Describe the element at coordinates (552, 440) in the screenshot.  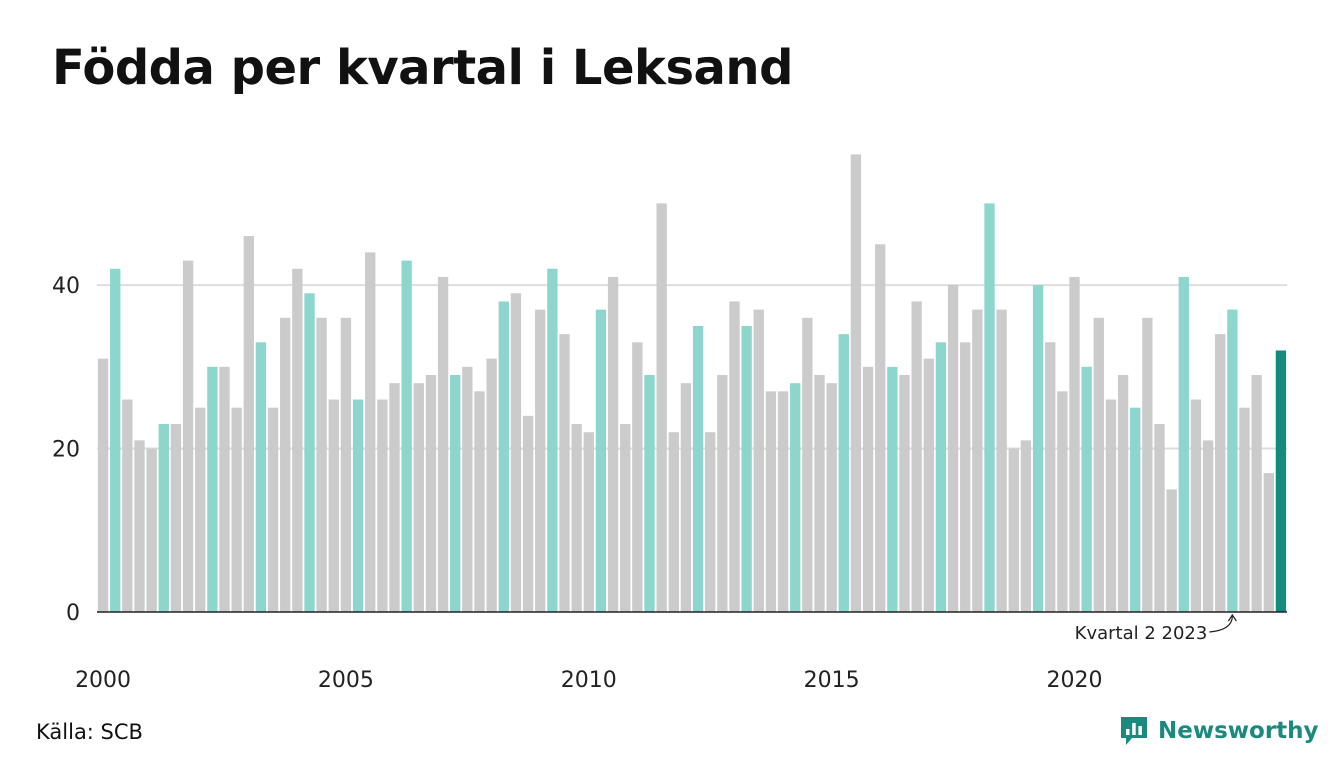
I see `bar: 2009 Q2: 42` at that location.